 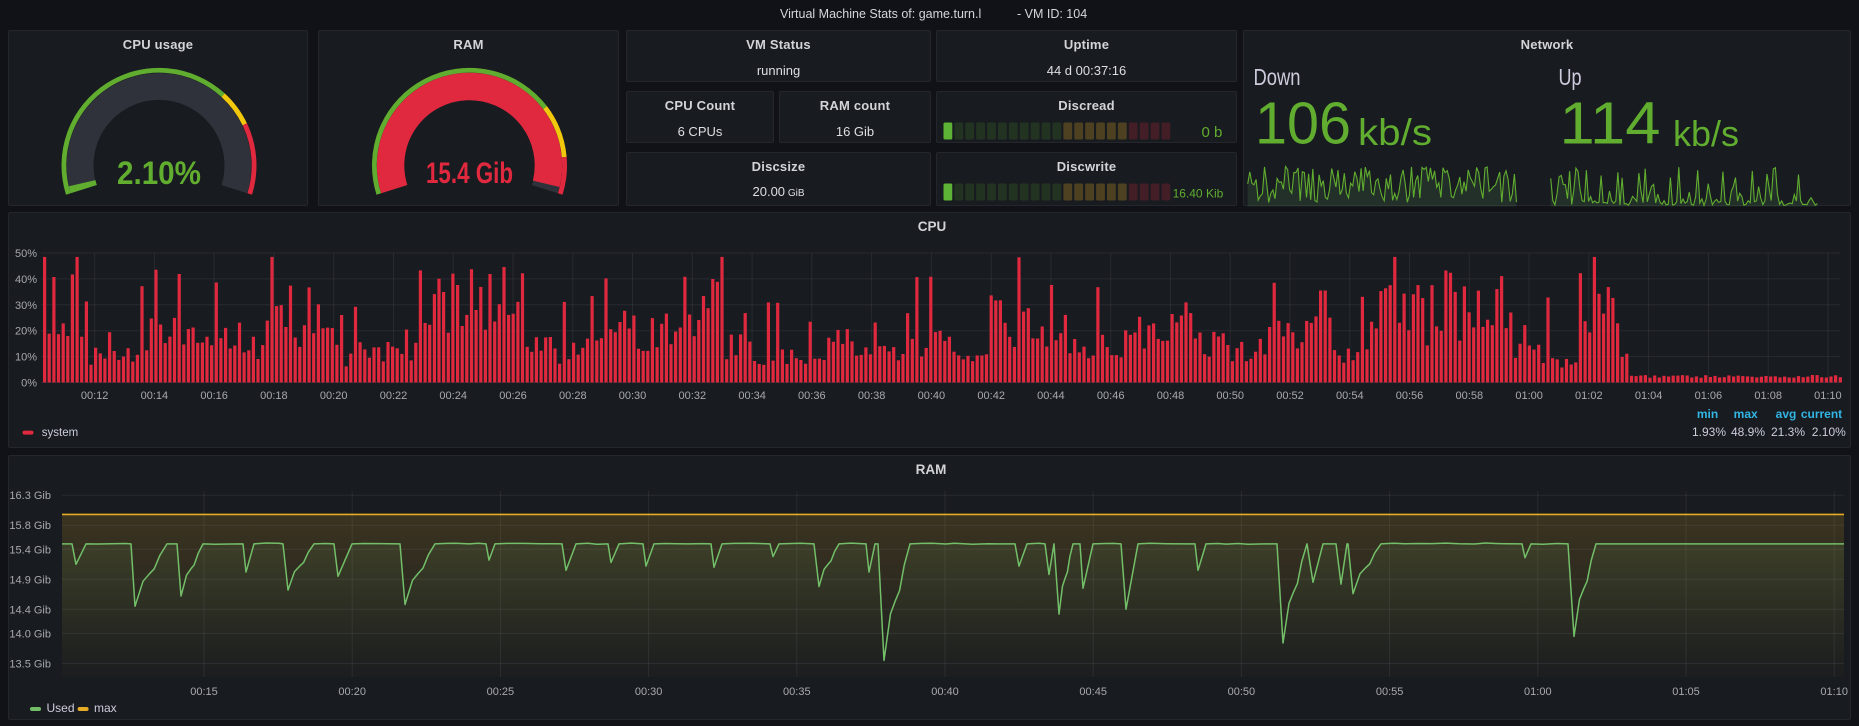 What do you see at coordinates (26, 358) in the screenshot?
I see `svg-text: 10%` at bounding box center [26, 358].